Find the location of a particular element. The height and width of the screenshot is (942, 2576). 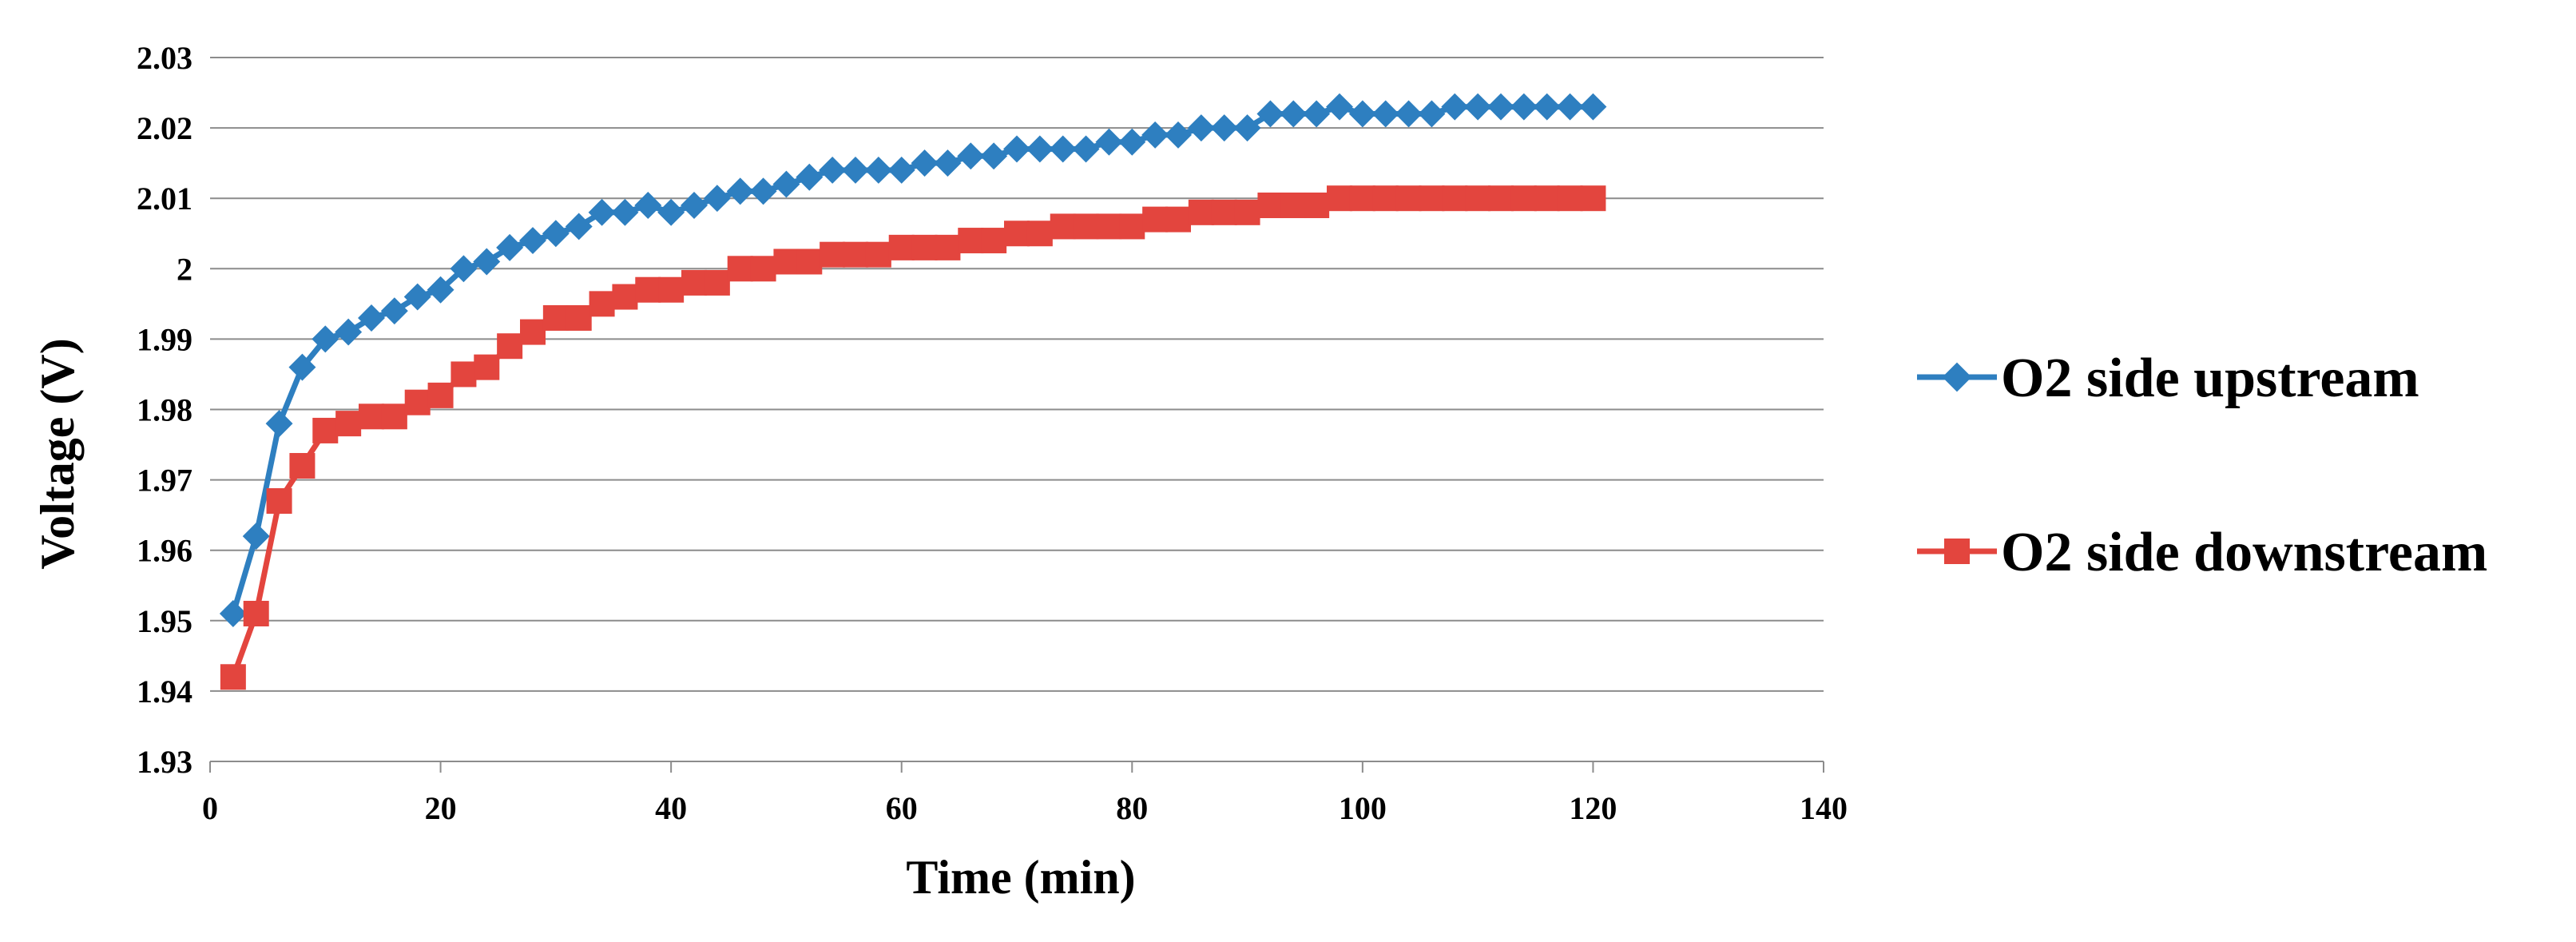

y-tick-label: 1.97 is located at coordinates (165, 481).